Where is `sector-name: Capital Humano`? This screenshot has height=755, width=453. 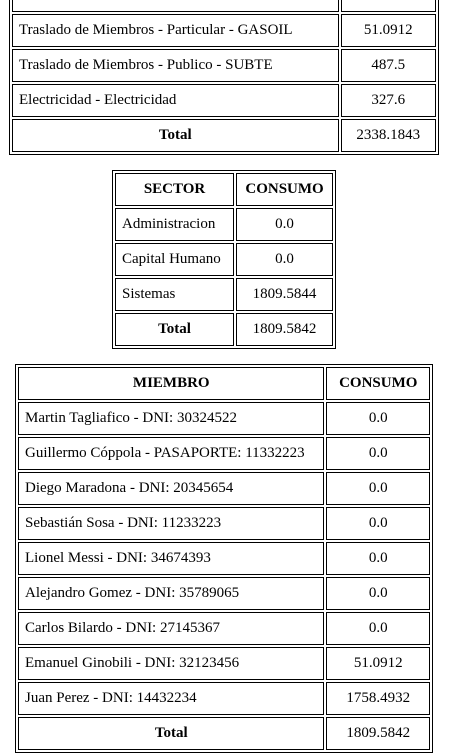 sector-name: Capital Humano is located at coordinates (175, 259).